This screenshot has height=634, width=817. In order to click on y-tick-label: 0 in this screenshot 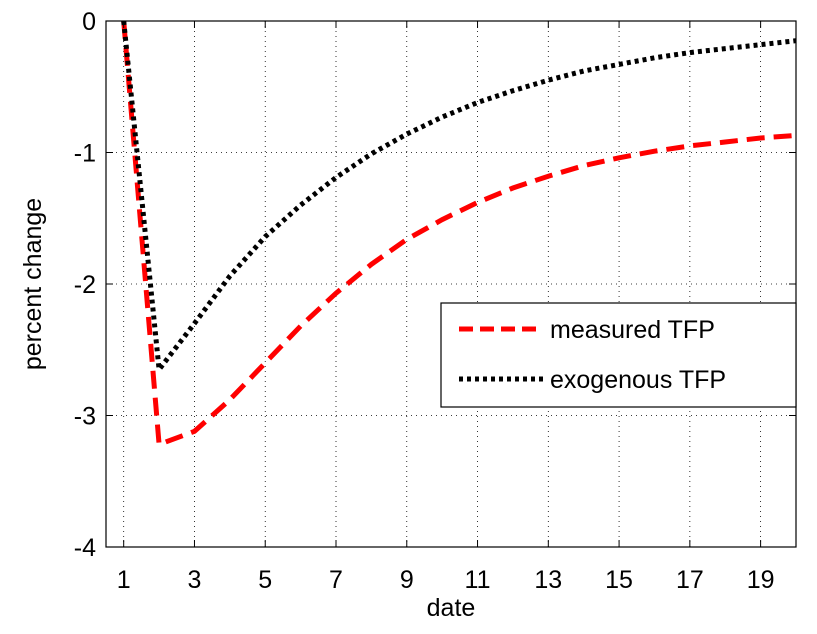, I will do `click(89, 22)`.